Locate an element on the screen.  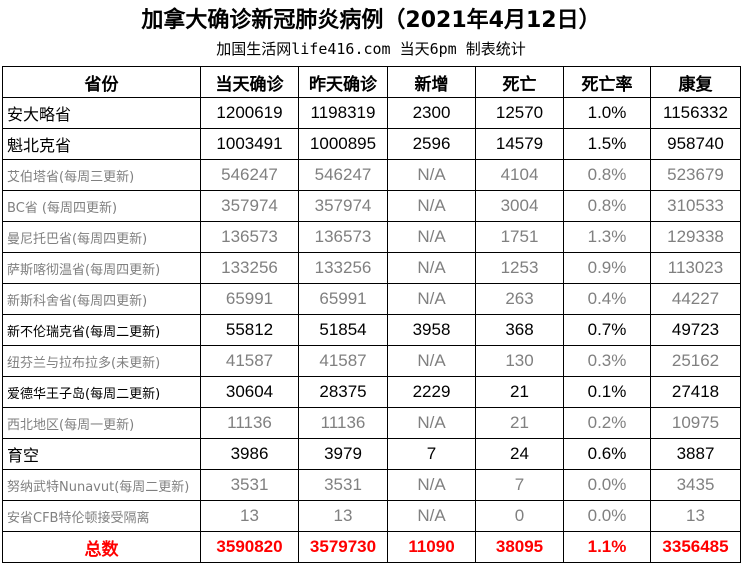
value-cell: 310533 is located at coordinates (695, 206).